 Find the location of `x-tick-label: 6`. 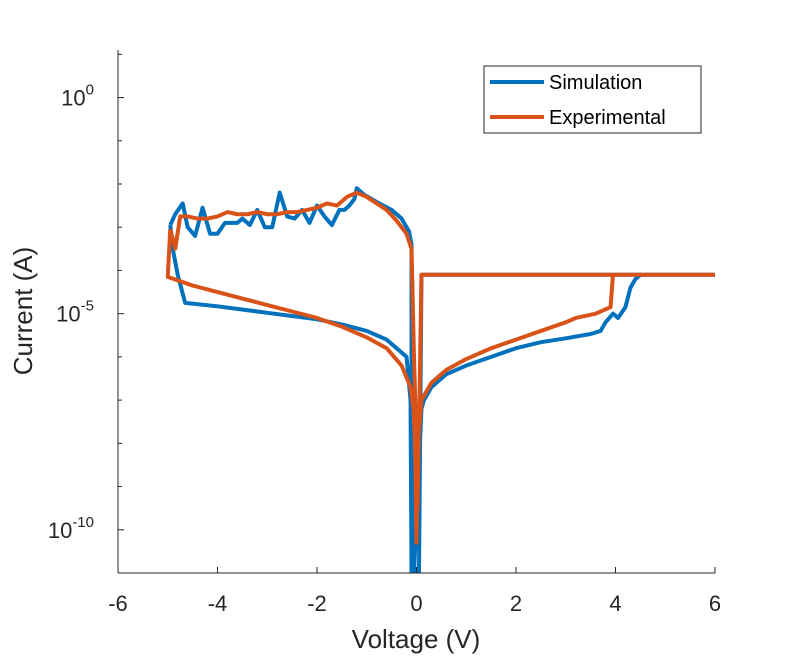

x-tick-label: 6 is located at coordinates (715, 603).